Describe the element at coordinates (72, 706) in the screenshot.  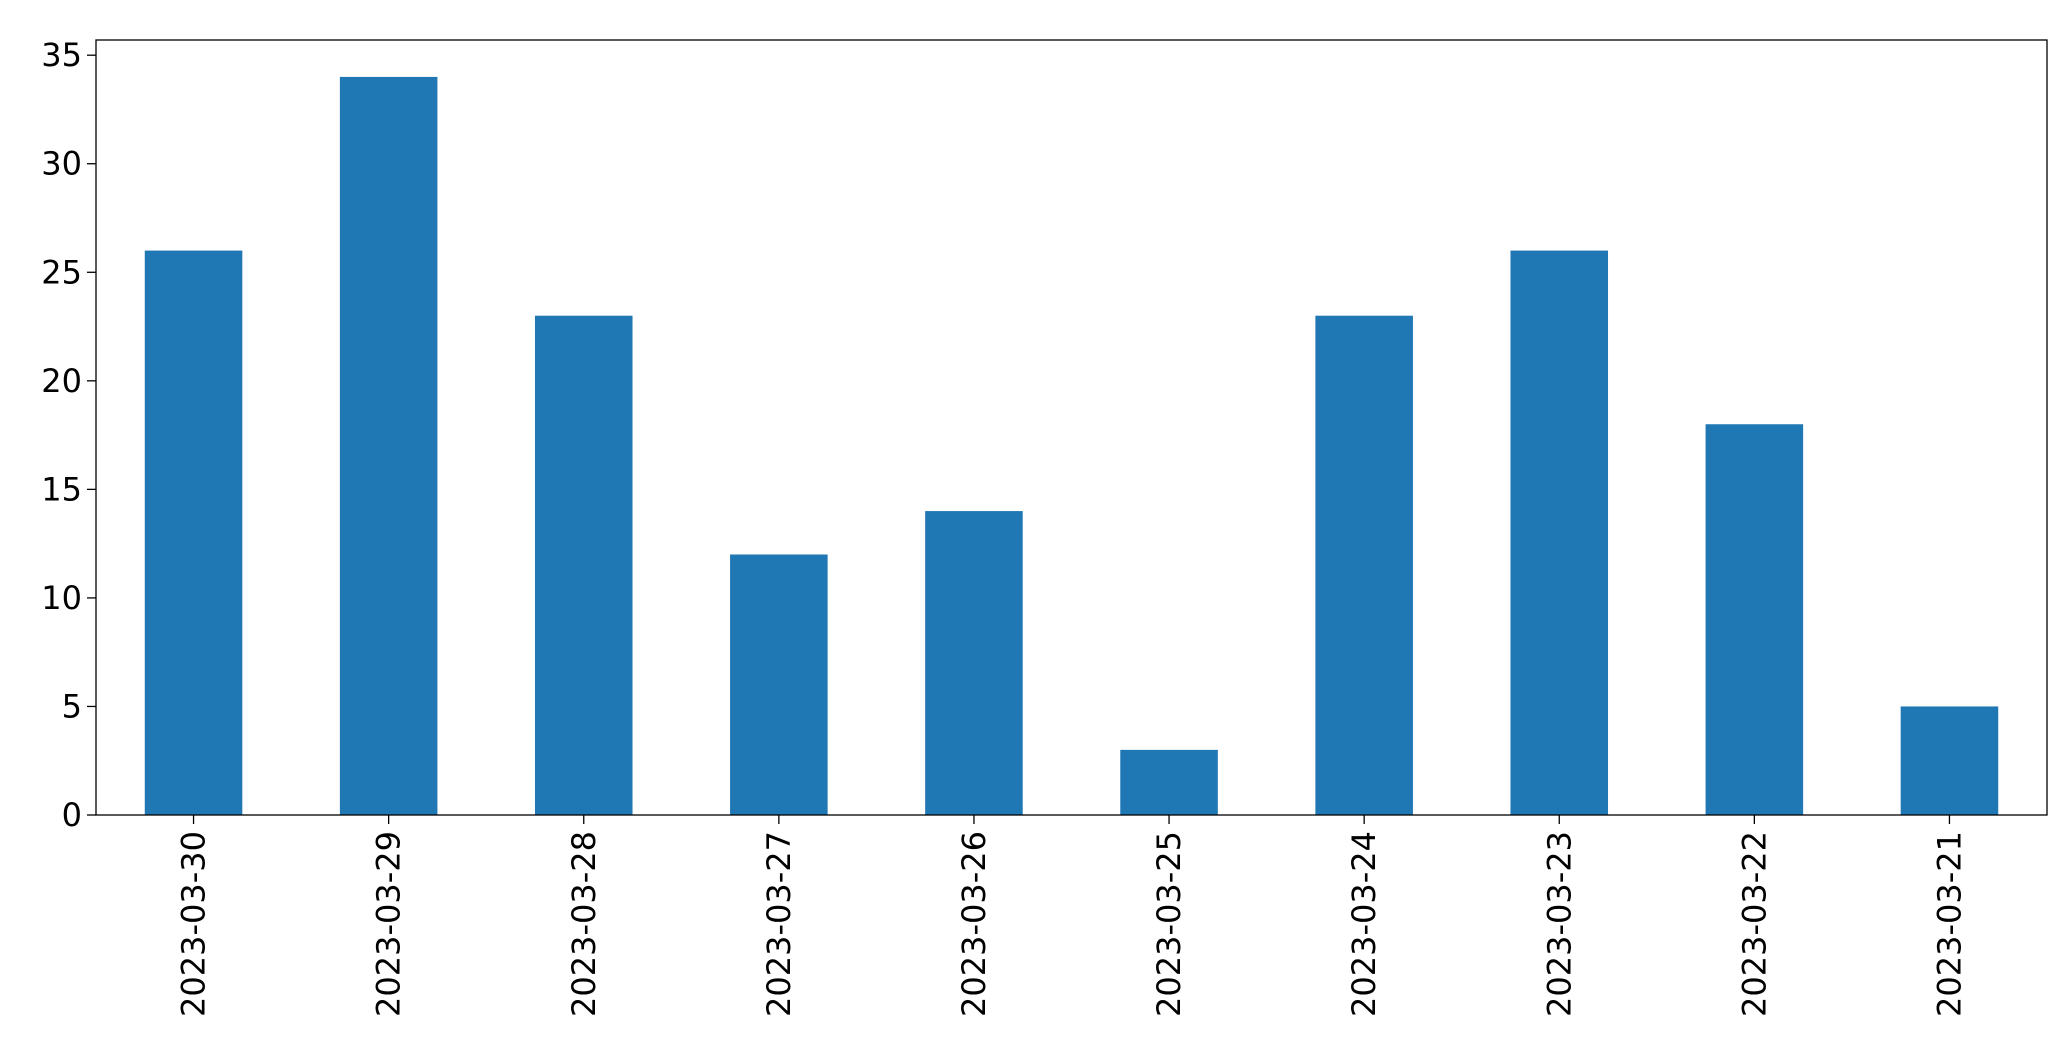
I see `y-tick-label: 5` at that location.